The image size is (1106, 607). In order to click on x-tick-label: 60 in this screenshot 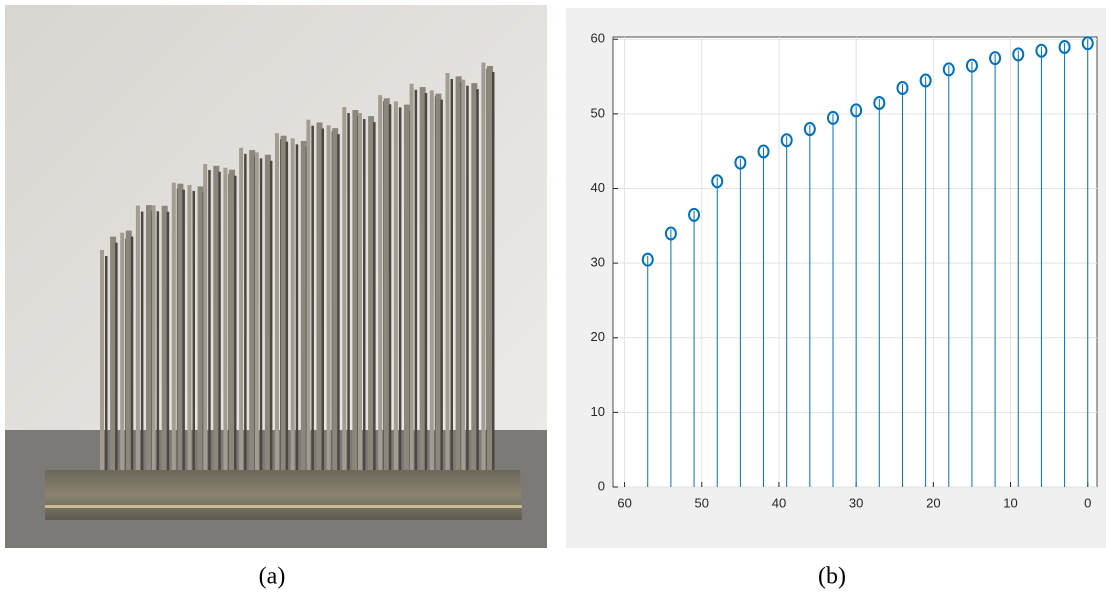, I will do `click(624, 502)`.